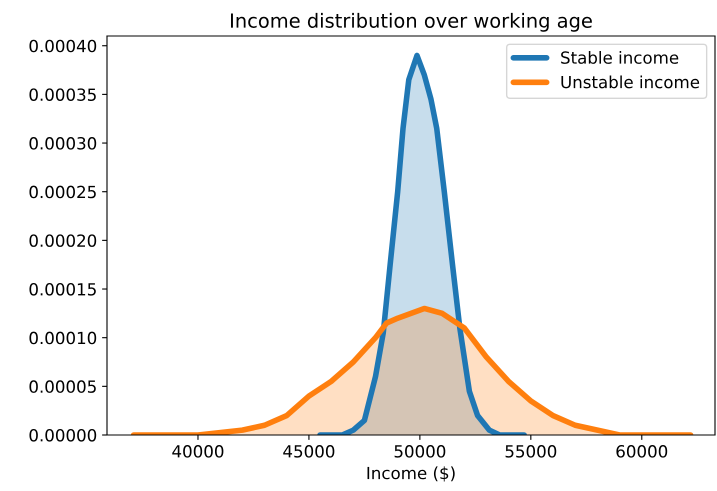 The image size is (717, 491). What do you see at coordinates (62, 386) in the screenshot?
I see `y-tick-label: 0.00005` at bounding box center [62, 386].